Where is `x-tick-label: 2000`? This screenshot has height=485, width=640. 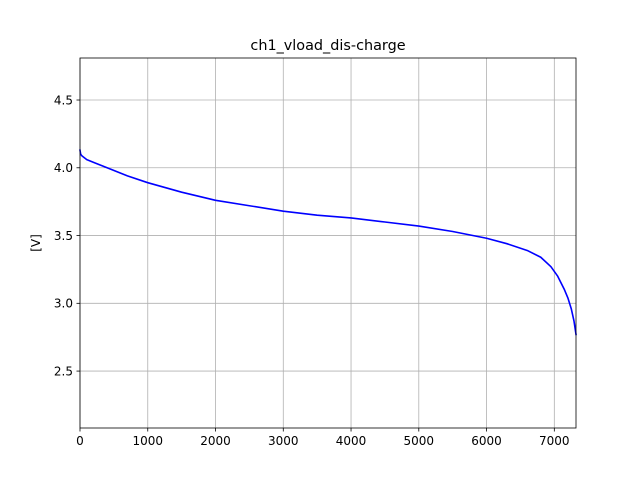
x-tick-label: 2000 is located at coordinates (215, 441).